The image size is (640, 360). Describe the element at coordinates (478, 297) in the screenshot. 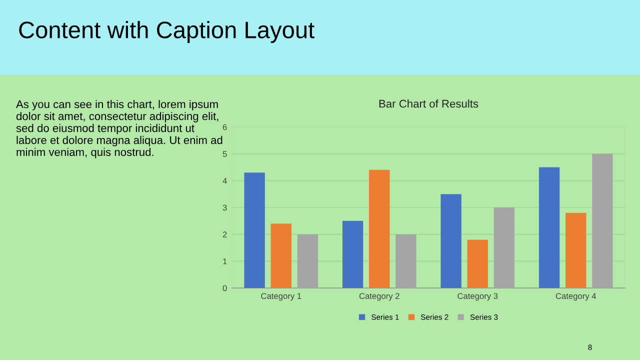

I see `x-tick-label: Category 3` at that location.